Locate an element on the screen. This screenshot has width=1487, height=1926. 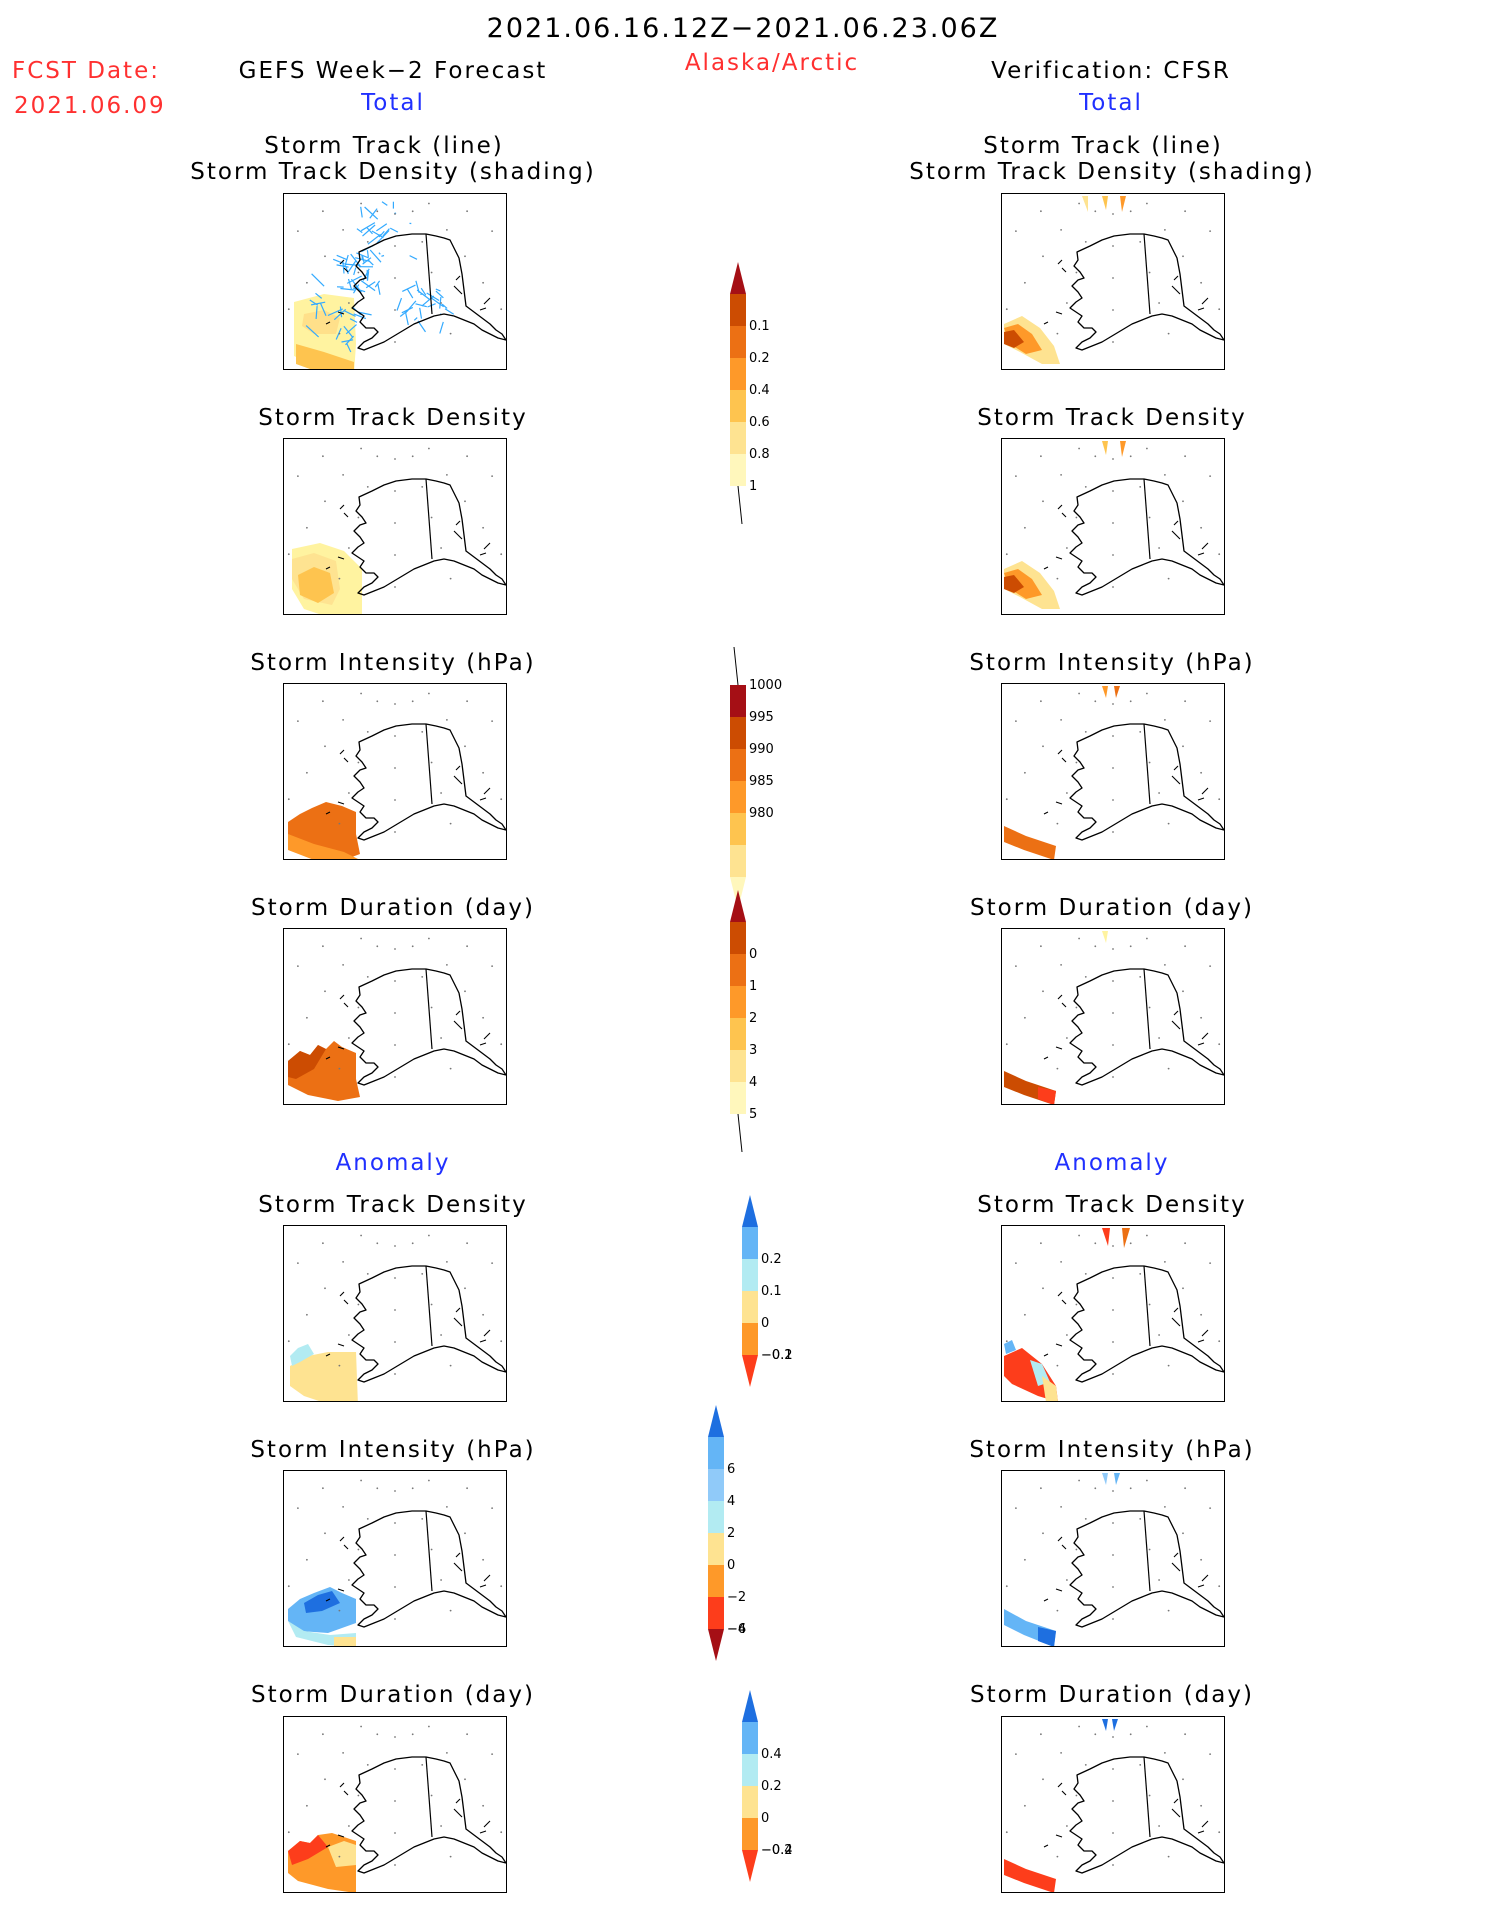
verif-anom-intensity-panel is located at coordinates (1113, 1558).